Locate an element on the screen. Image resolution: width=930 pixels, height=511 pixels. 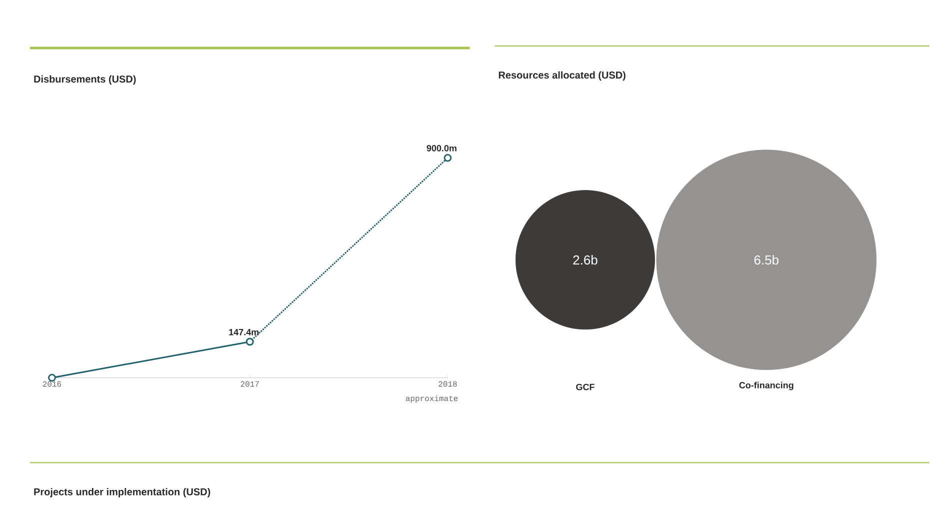
data-label: 900.0m is located at coordinates (441, 148).